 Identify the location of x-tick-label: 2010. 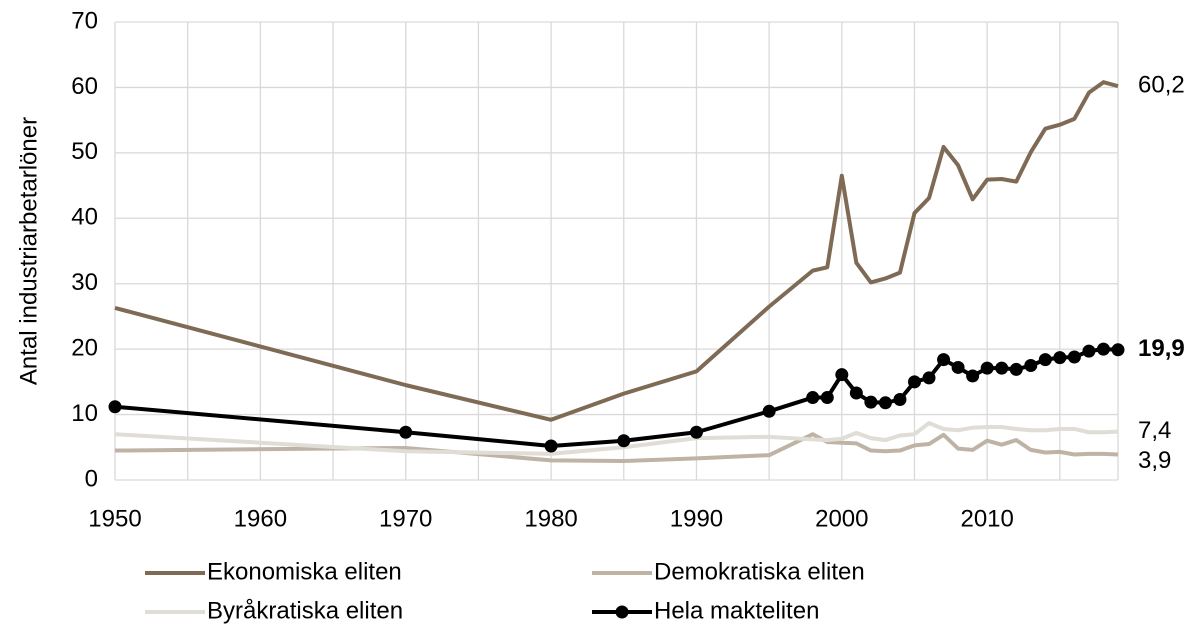
(986, 518).